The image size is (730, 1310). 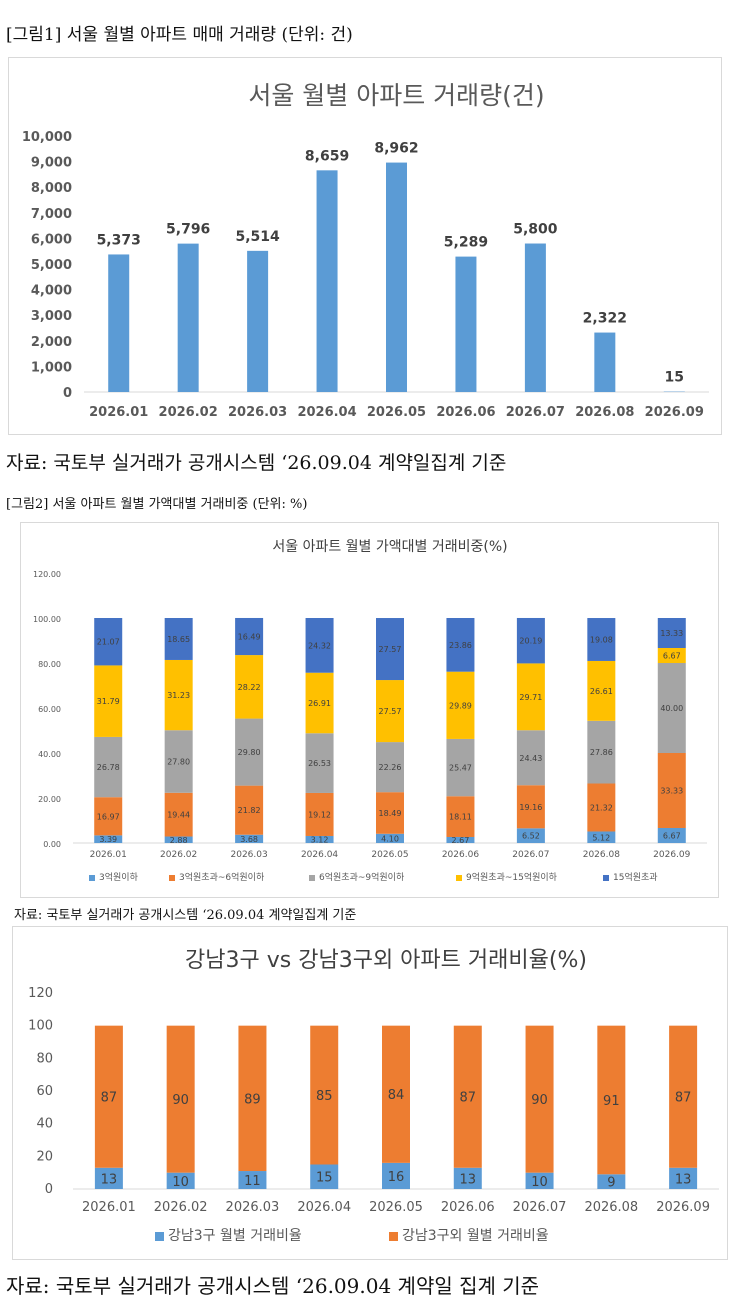 What do you see at coordinates (252, 1099) in the screenshot?
I see `chart3-segment-label: 89` at bounding box center [252, 1099].